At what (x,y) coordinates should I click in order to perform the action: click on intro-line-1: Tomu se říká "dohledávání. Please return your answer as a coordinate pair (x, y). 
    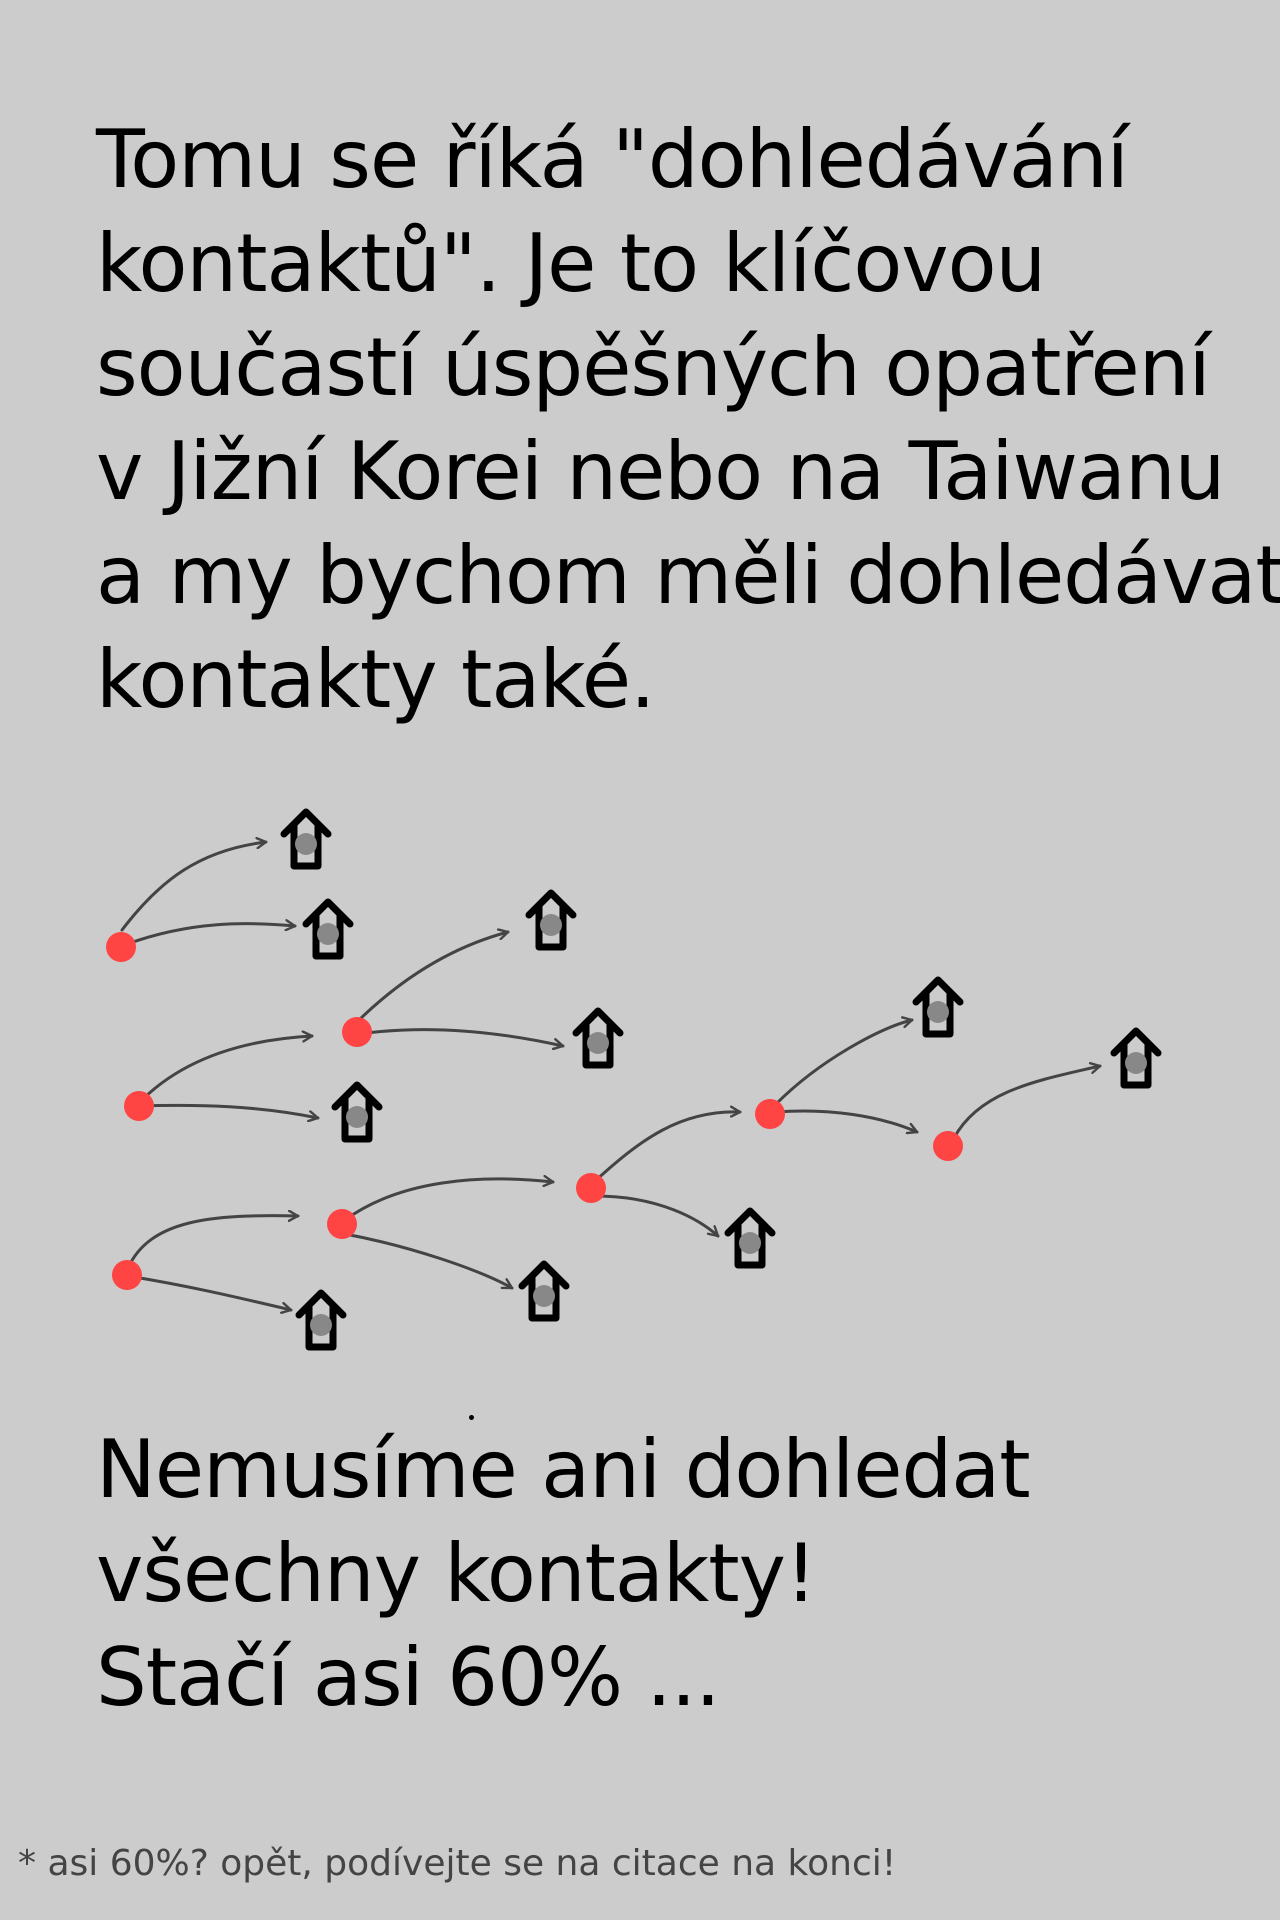
    Looking at the image, I should click on (612, 159).